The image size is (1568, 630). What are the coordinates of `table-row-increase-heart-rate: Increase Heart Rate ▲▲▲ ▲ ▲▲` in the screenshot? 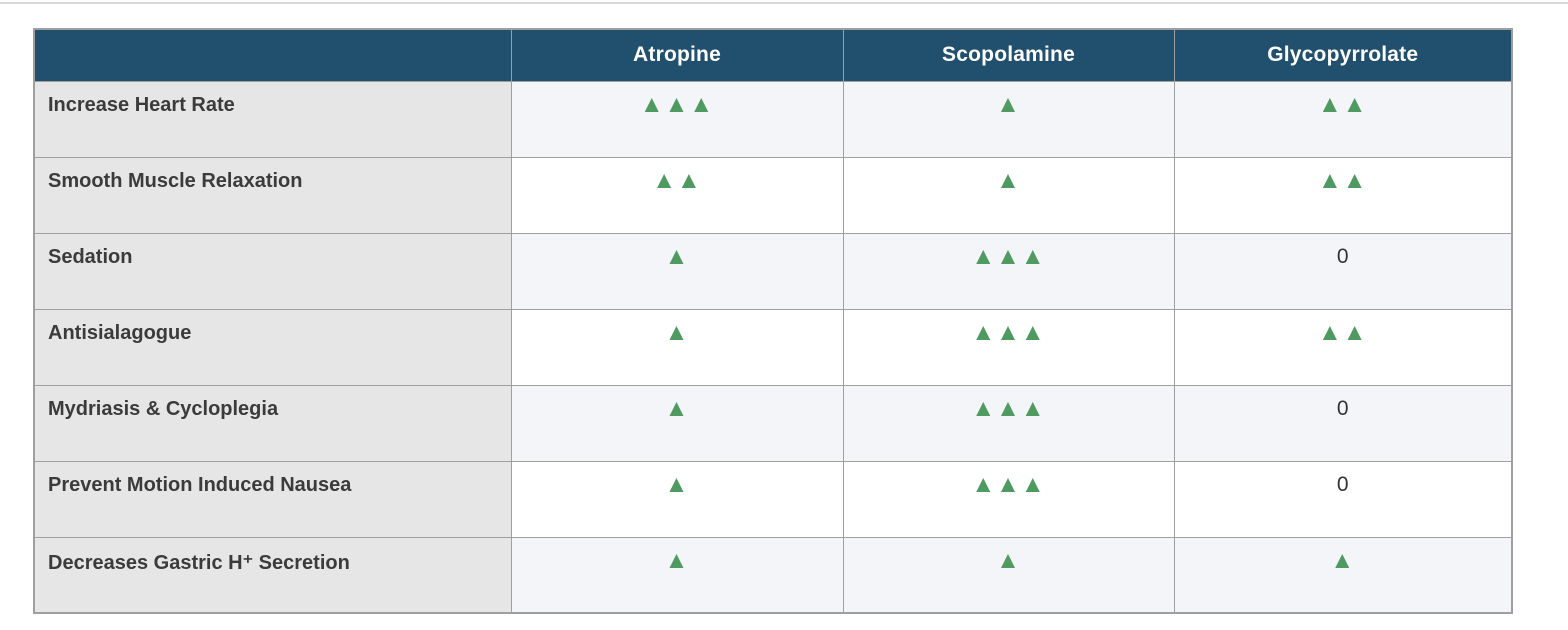 It's located at (773, 119).